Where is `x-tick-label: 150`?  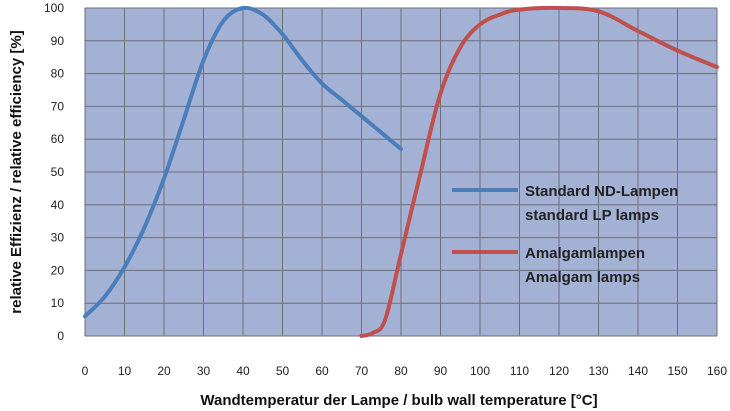
x-tick-label: 150 is located at coordinates (677, 371).